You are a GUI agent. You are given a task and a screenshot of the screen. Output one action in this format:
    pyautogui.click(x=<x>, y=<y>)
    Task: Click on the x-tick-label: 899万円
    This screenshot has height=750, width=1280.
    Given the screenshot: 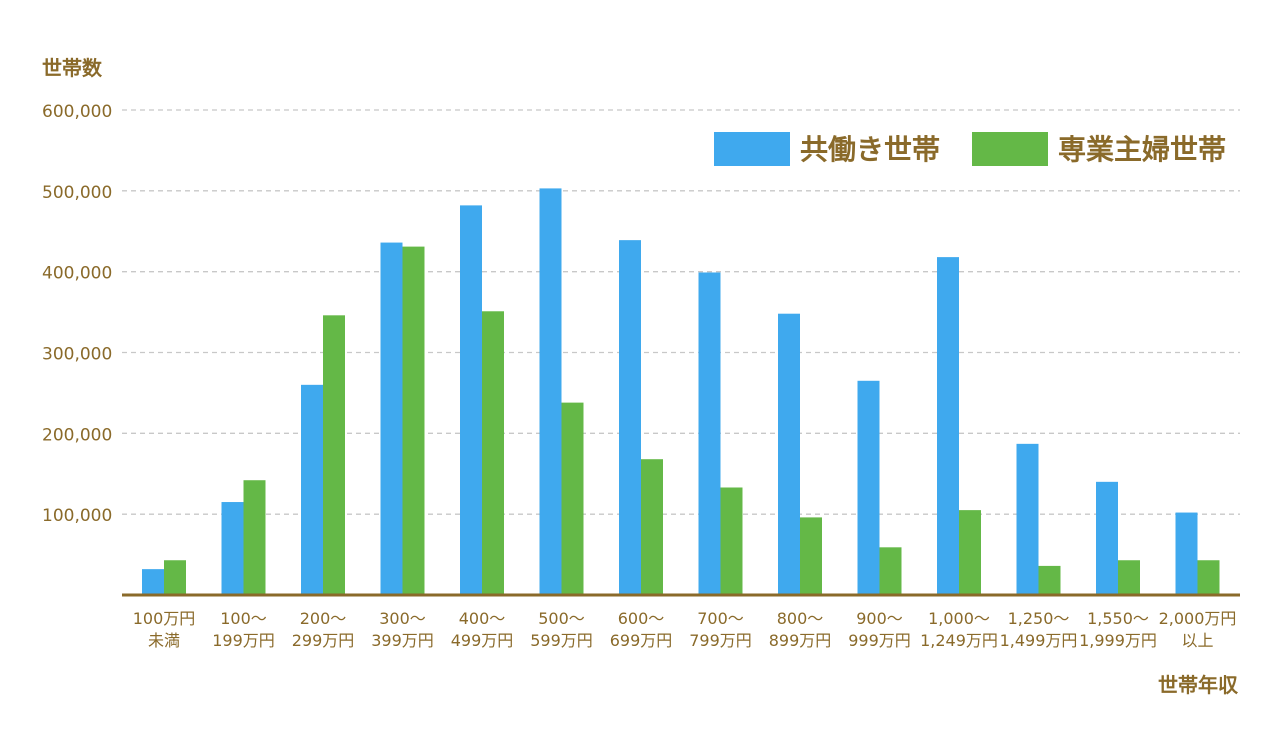 What is the action you would take?
    pyautogui.click(x=800, y=640)
    